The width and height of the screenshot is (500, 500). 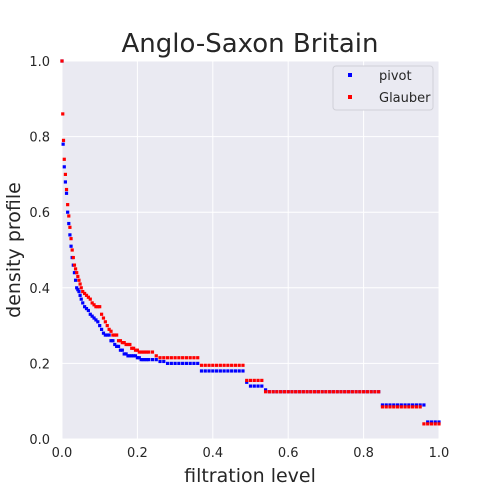 I want to click on x-axis-label: filtration level, so click(x=250, y=476).